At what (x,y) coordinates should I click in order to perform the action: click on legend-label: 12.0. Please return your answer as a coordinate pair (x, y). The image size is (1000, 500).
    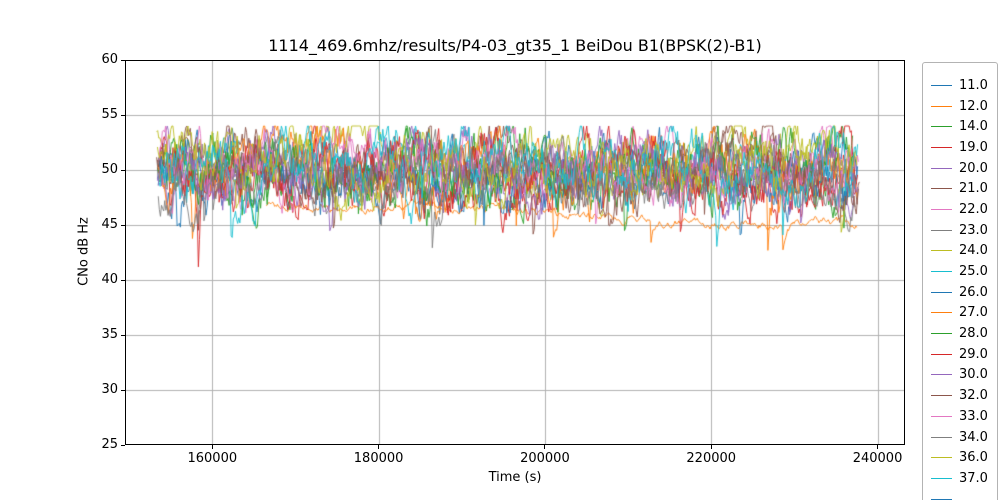
    Looking at the image, I should click on (973, 106).